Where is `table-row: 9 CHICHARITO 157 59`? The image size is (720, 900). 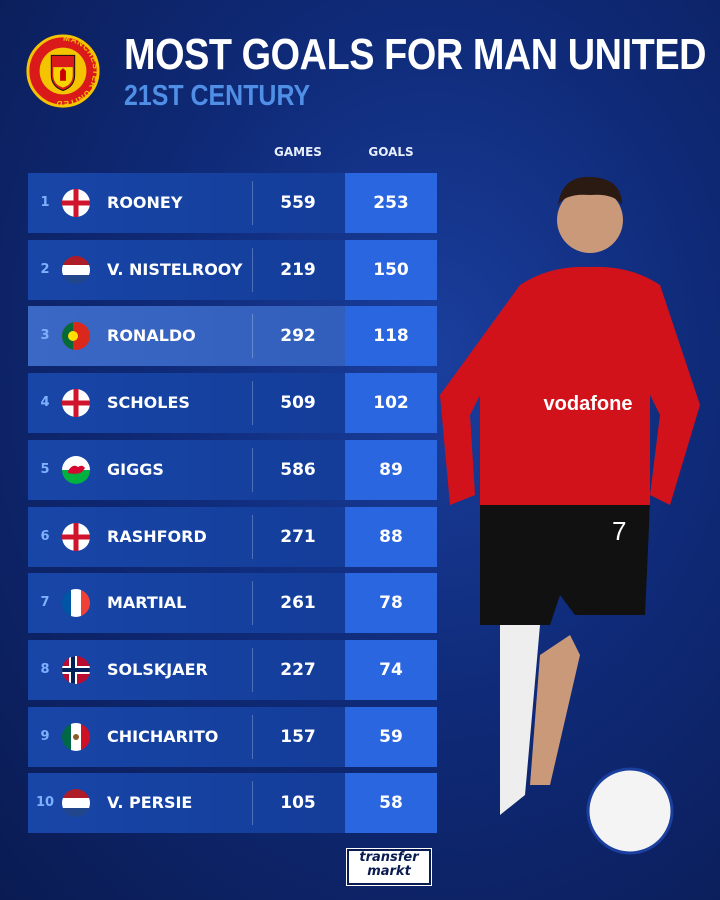
table-row: 9 CHICHARITO 157 59 is located at coordinates (232, 736).